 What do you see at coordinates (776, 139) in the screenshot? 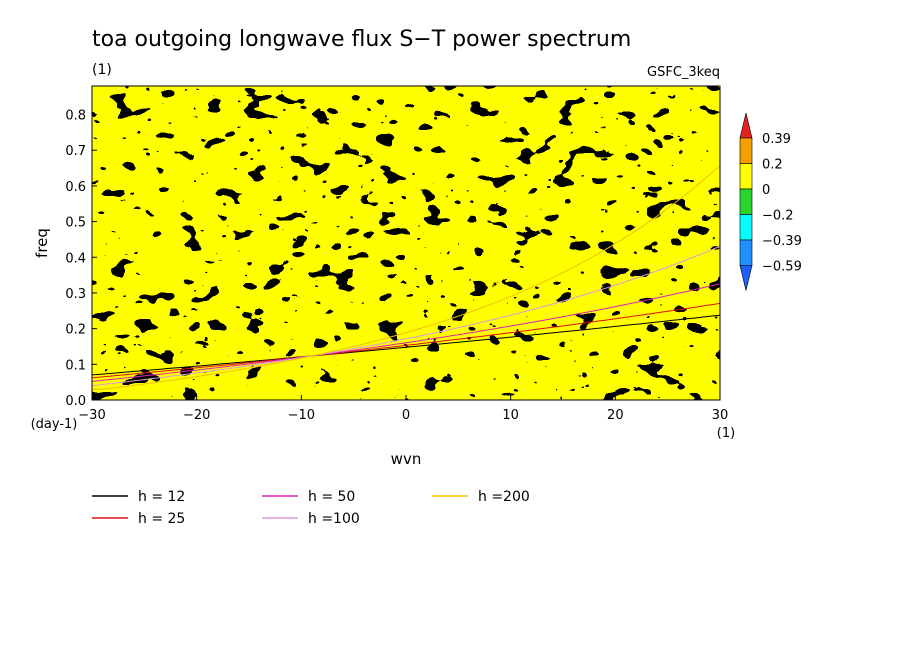
I see `colorbar-label: 0.39` at bounding box center [776, 139].